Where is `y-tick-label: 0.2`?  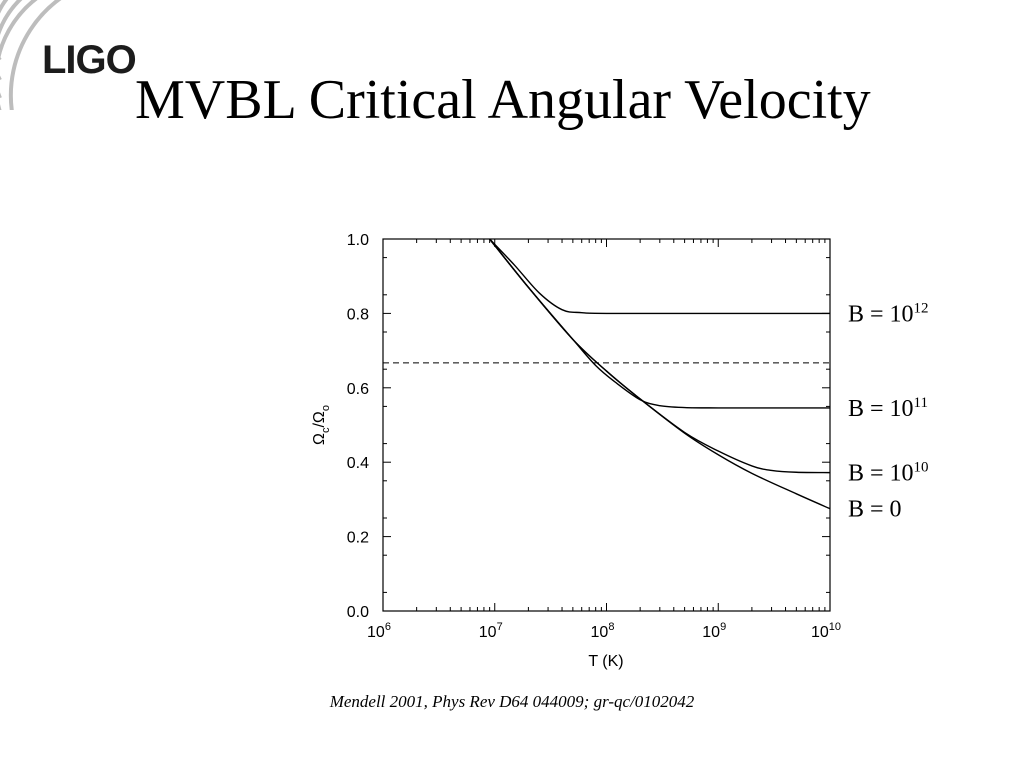
y-tick-label: 0.2 is located at coordinates (358, 538).